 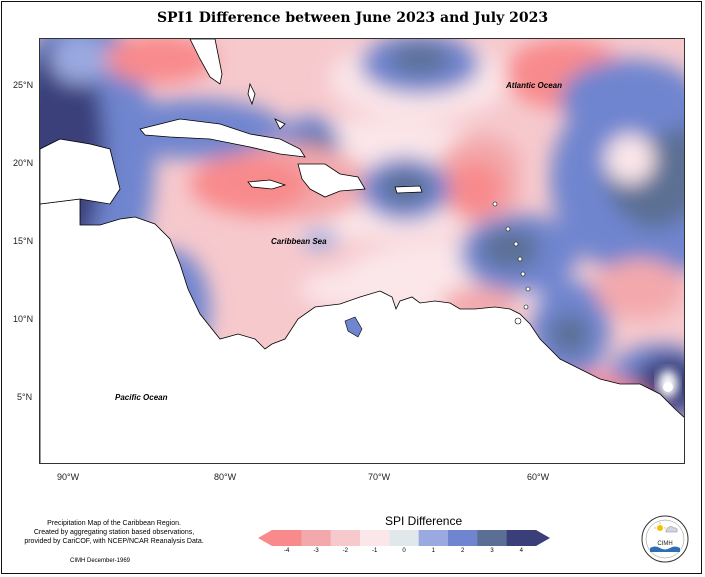 What do you see at coordinates (141, 397) in the screenshot?
I see `pacific-ocean-label: Pacific Ocean` at bounding box center [141, 397].